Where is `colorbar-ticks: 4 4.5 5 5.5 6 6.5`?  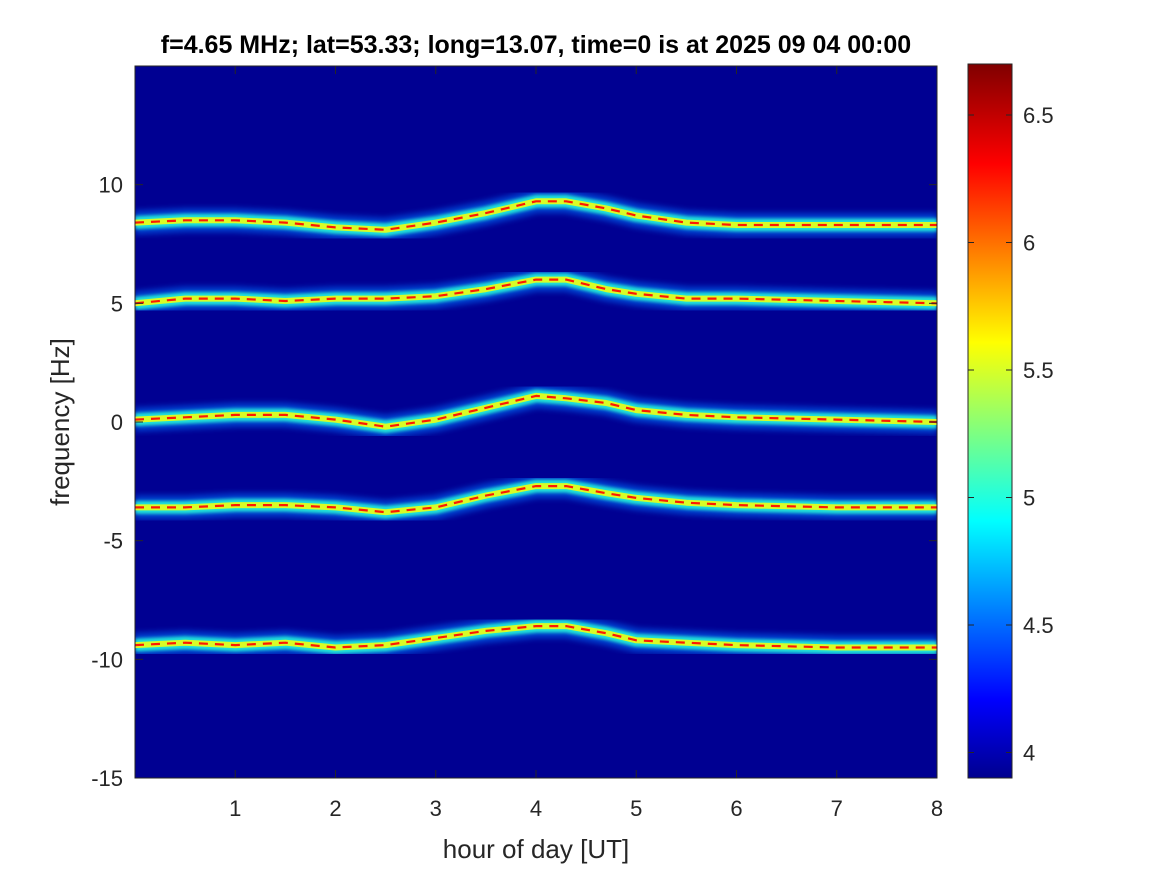 colorbar-ticks: 4 4.5 5 5.5 6 6.5 is located at coordinates (1011, 434).